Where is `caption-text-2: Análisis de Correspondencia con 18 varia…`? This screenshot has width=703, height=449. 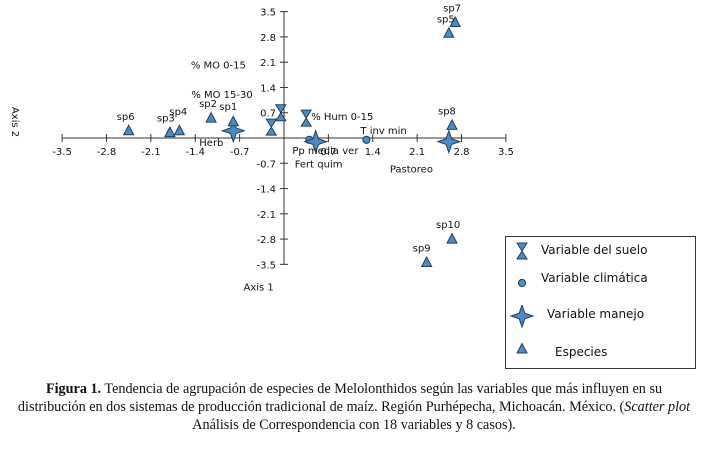 caption-text-2: Análisis de Correspondencia con 18 varia… is located at coordinates (354, 425).